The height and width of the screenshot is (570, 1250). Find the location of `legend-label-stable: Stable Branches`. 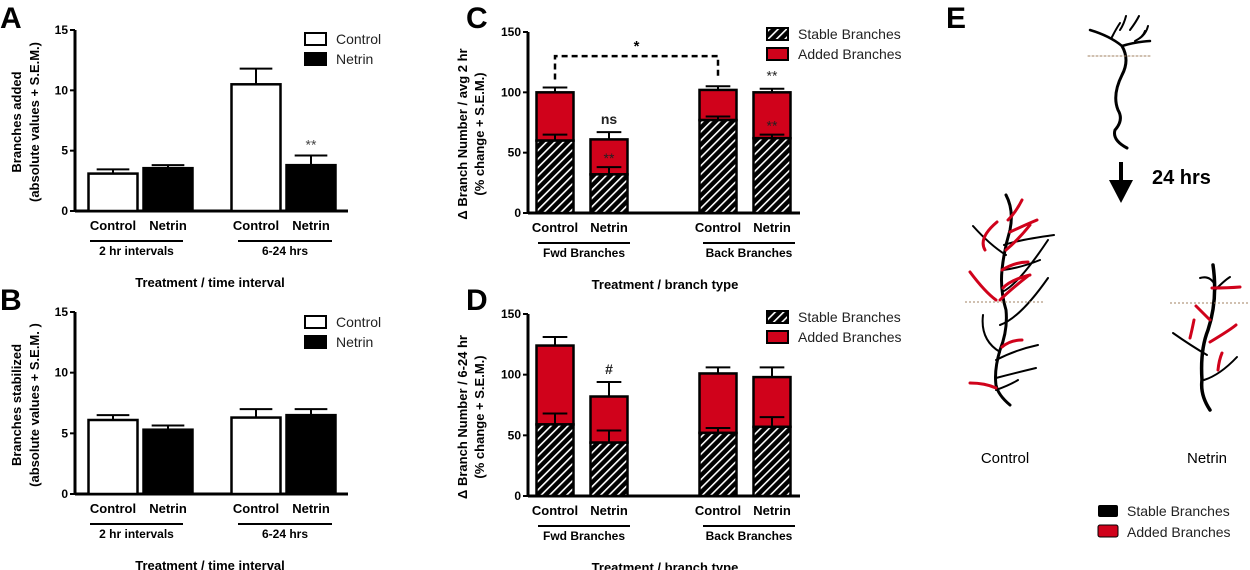

legend-label-stable: Stable Branches is located at coordinates (1178, 511).